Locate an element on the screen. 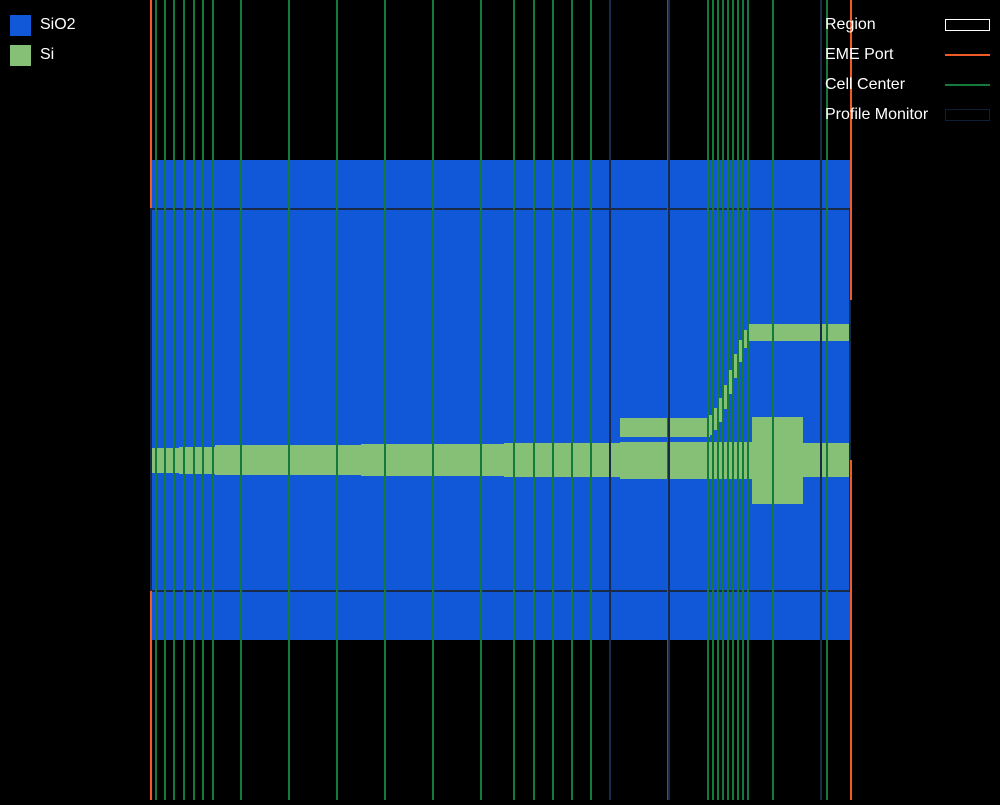 This screenshot has width=1000, height=805. legend-label-eme-port: EME Port is located at coordinates (859, 54).